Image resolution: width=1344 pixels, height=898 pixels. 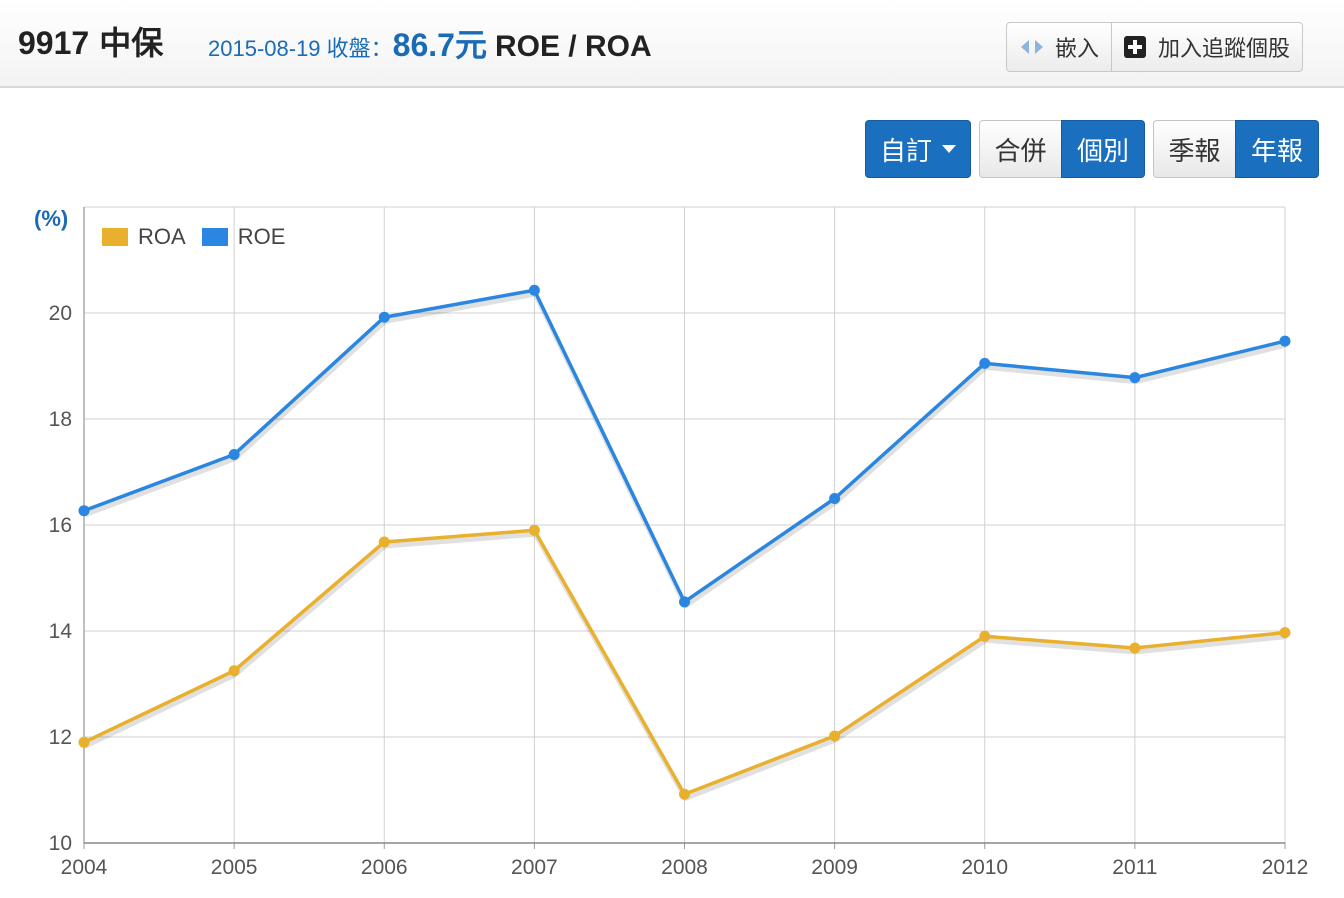 What do you see at coordinates (905, 150) in the screenshot?
I see `custom-label: 自訂` at bounding box center [905, 150].